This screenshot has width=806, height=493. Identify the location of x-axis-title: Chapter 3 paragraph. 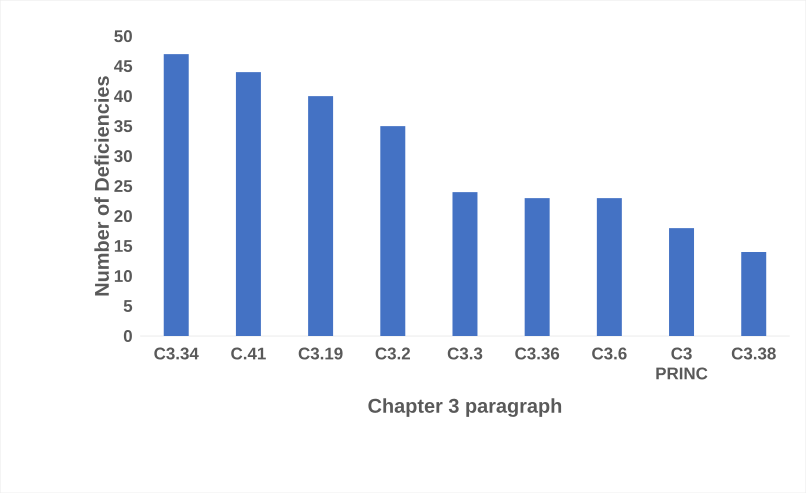
(465, 407).